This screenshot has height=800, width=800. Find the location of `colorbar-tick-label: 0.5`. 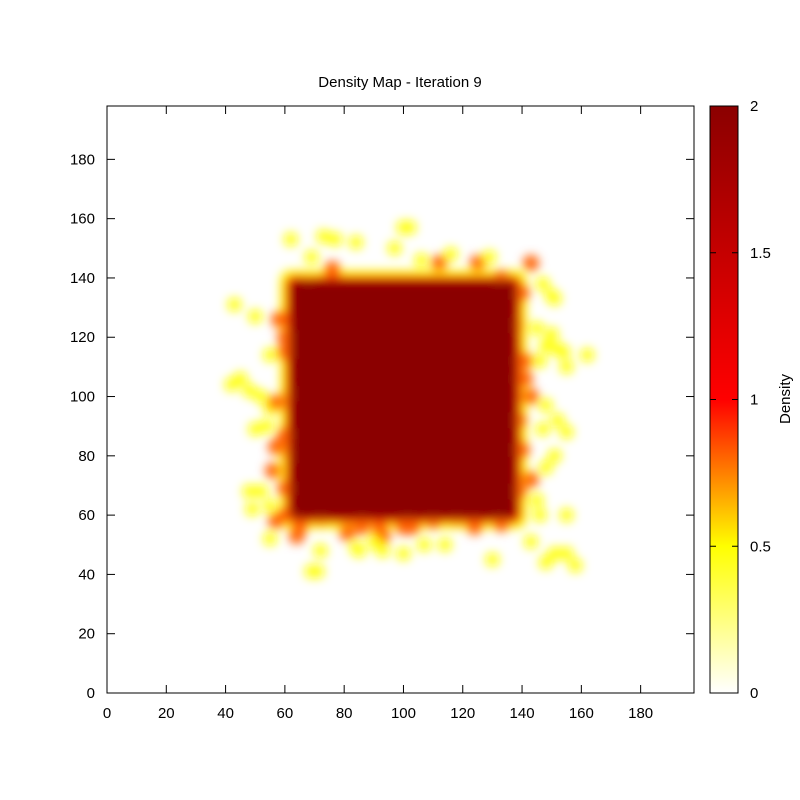

colorbar-tick-label: 0.5 is located at coordinates (760, 546).